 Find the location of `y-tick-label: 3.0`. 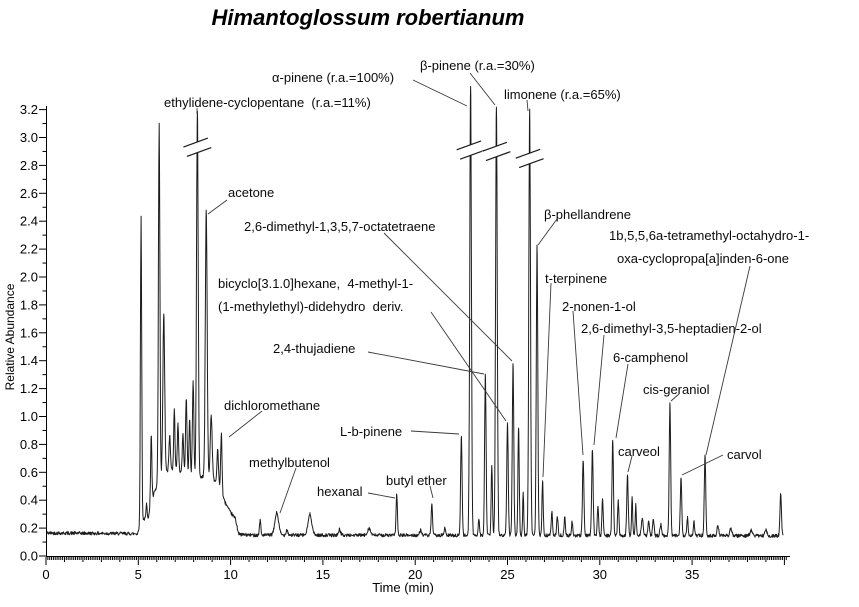

y-tick-label: 3.0 is located at coordinates (29, 137).